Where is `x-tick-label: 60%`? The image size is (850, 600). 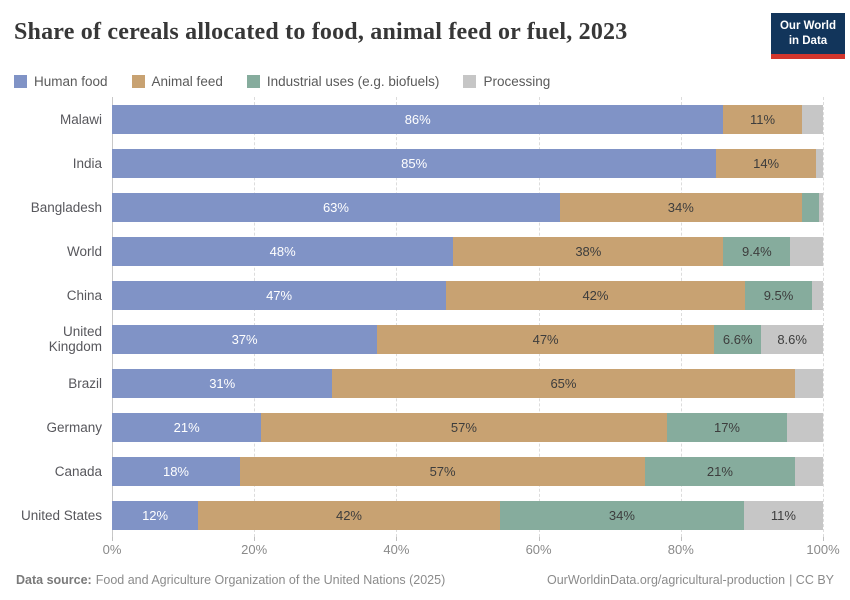 x-tick-label: 60% is located at coordinates (538, 549).